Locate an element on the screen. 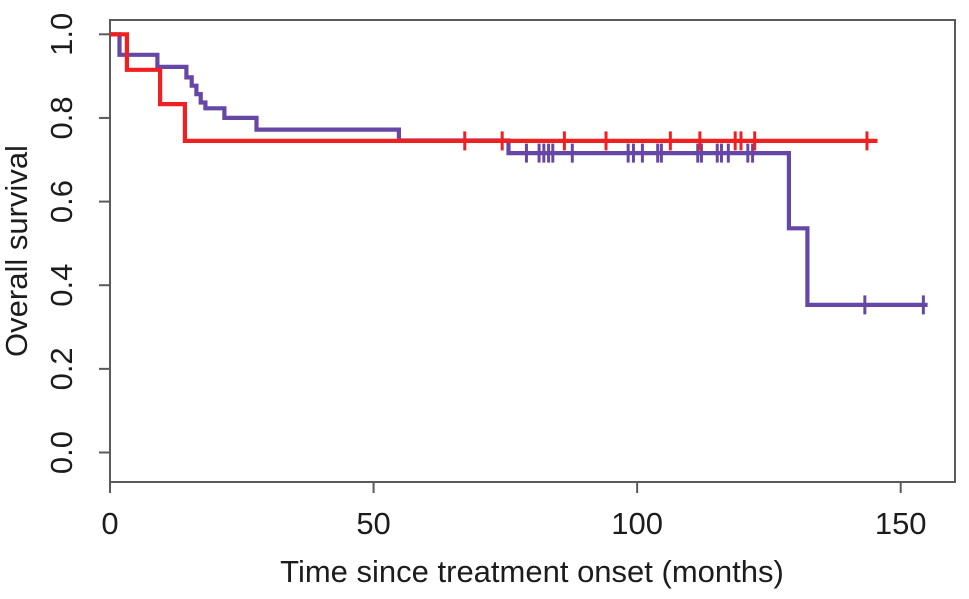 Image resolution: width=969 pixels, height=599 pixels. y-tick-label: 0.2 is located at coordinates (61, 368).